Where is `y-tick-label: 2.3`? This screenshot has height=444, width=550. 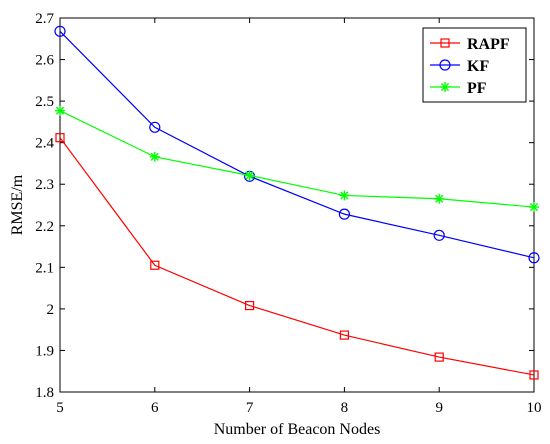 y-tick-label: 2.3 is located at coordinates (44, 185).